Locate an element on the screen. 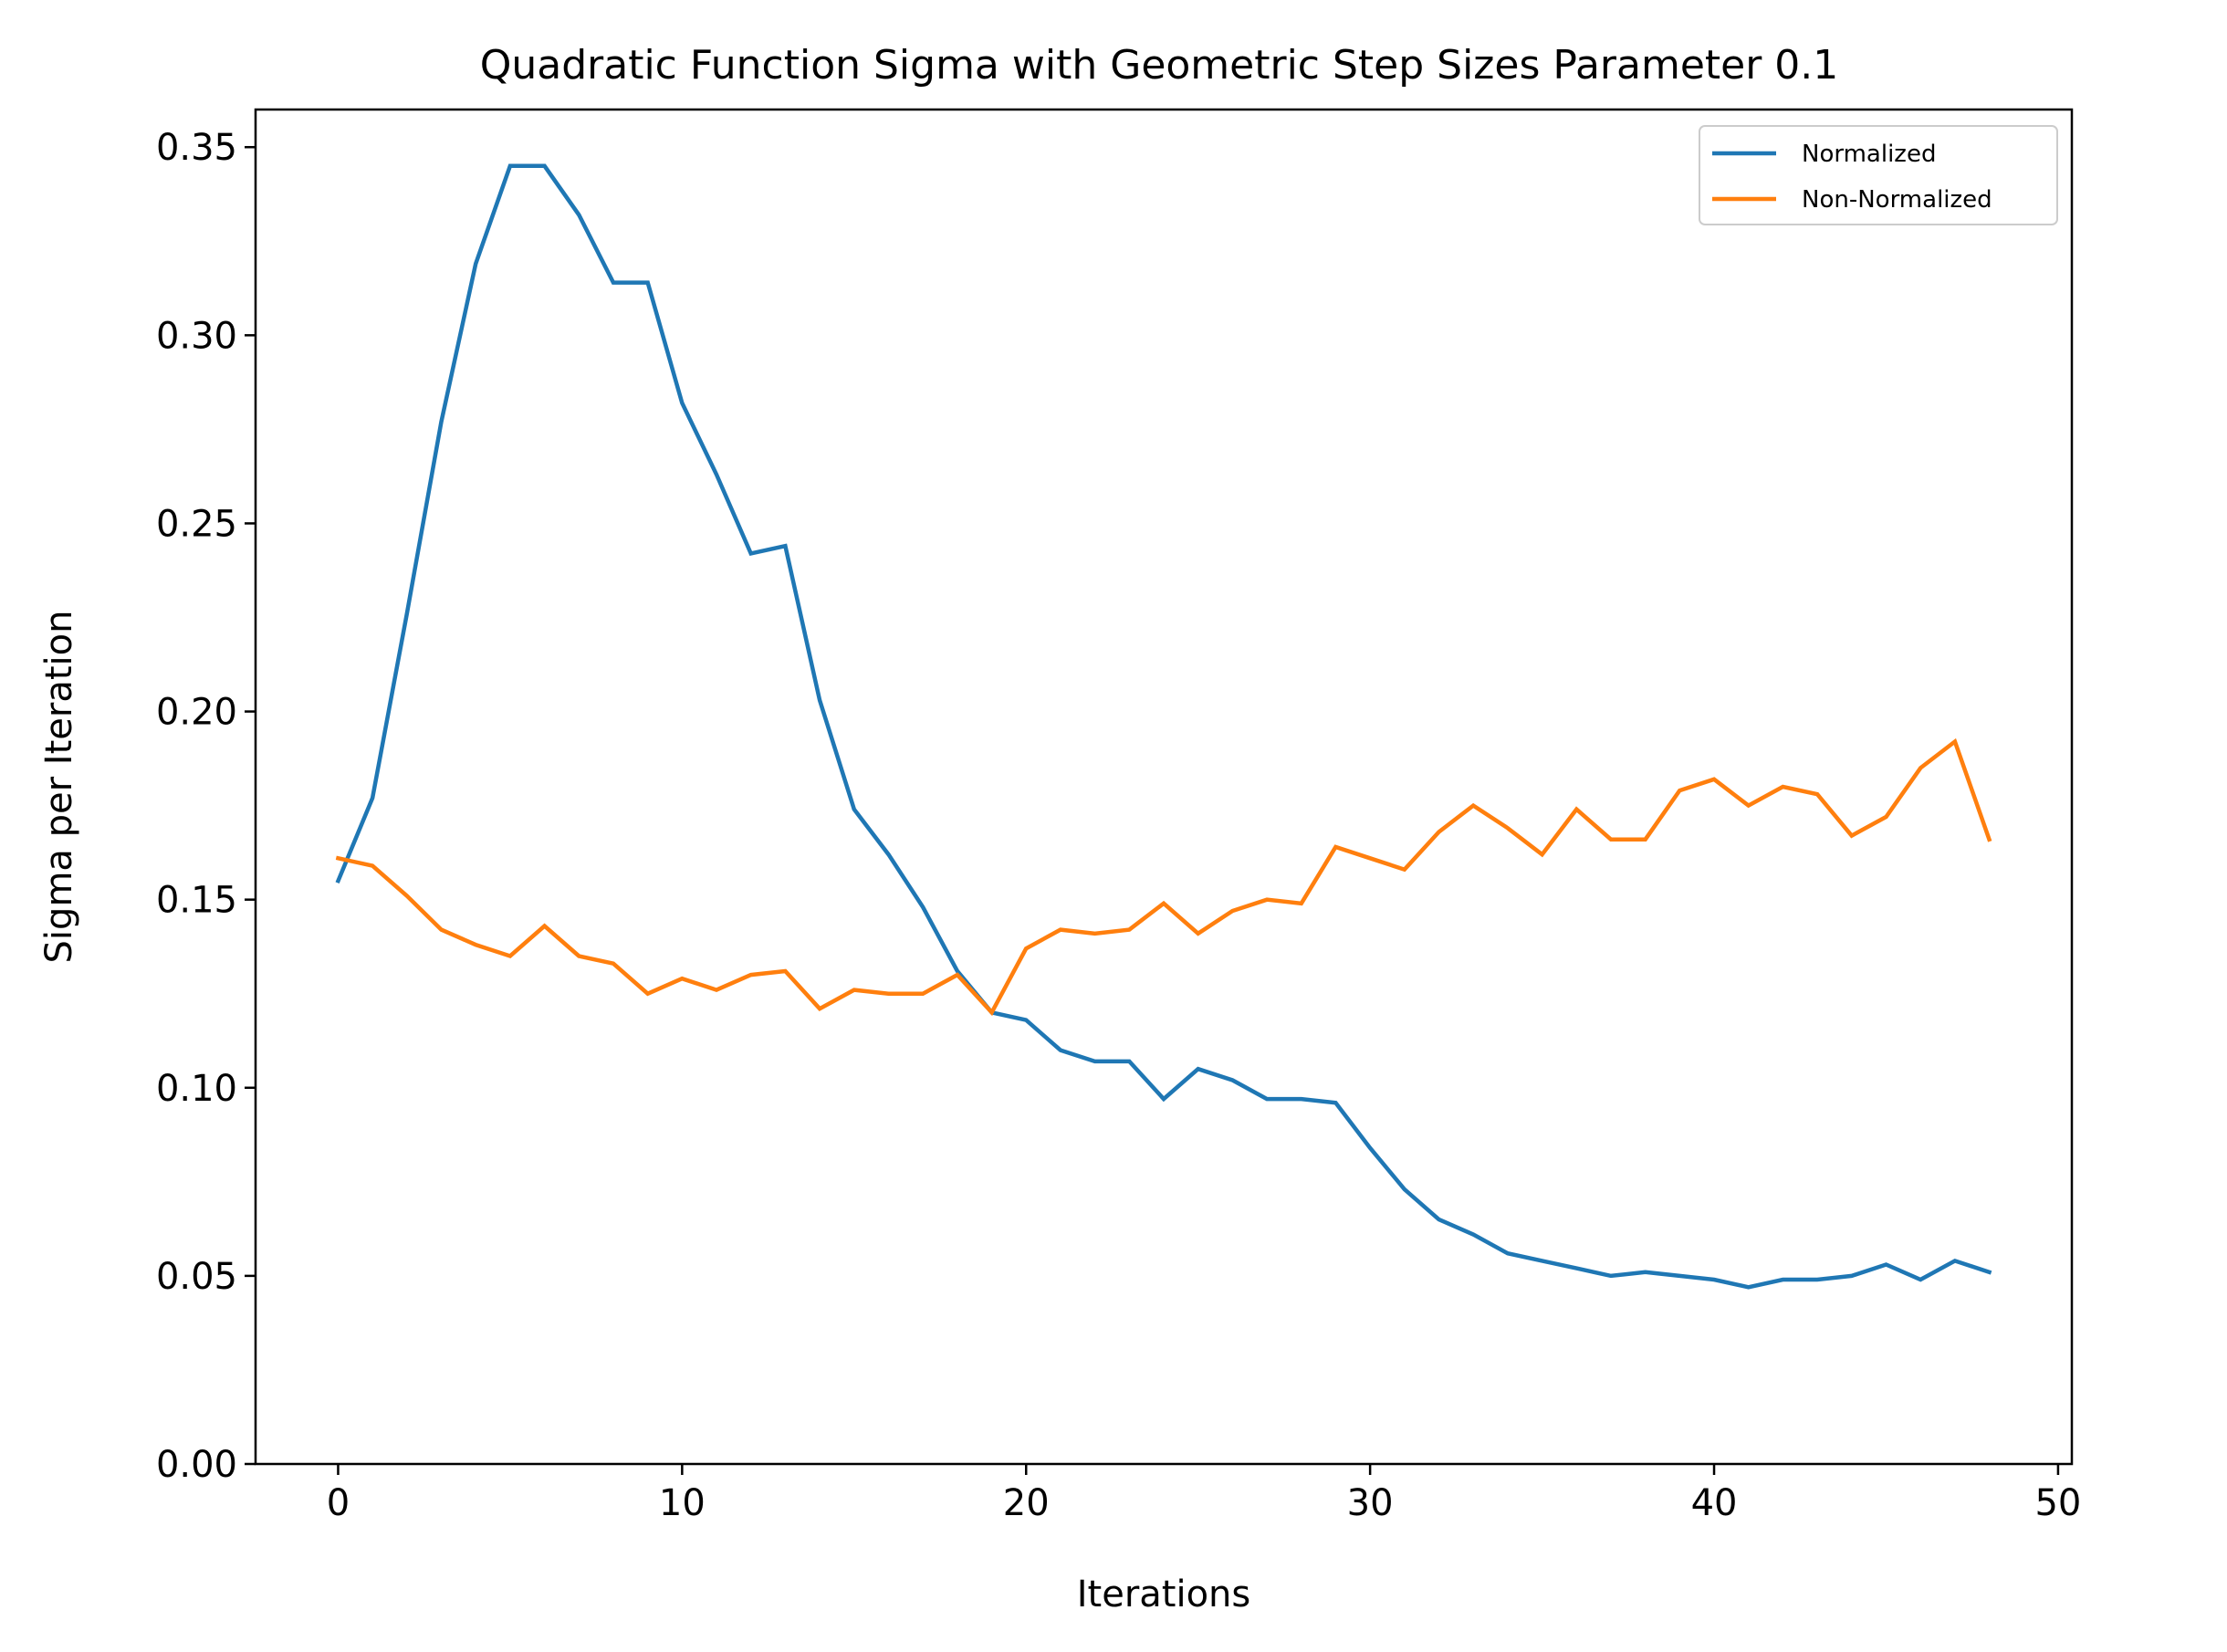 This screenshot has height=1652, width=2227. x-tick-label: 20 is located at coordinates (1026, 1503).